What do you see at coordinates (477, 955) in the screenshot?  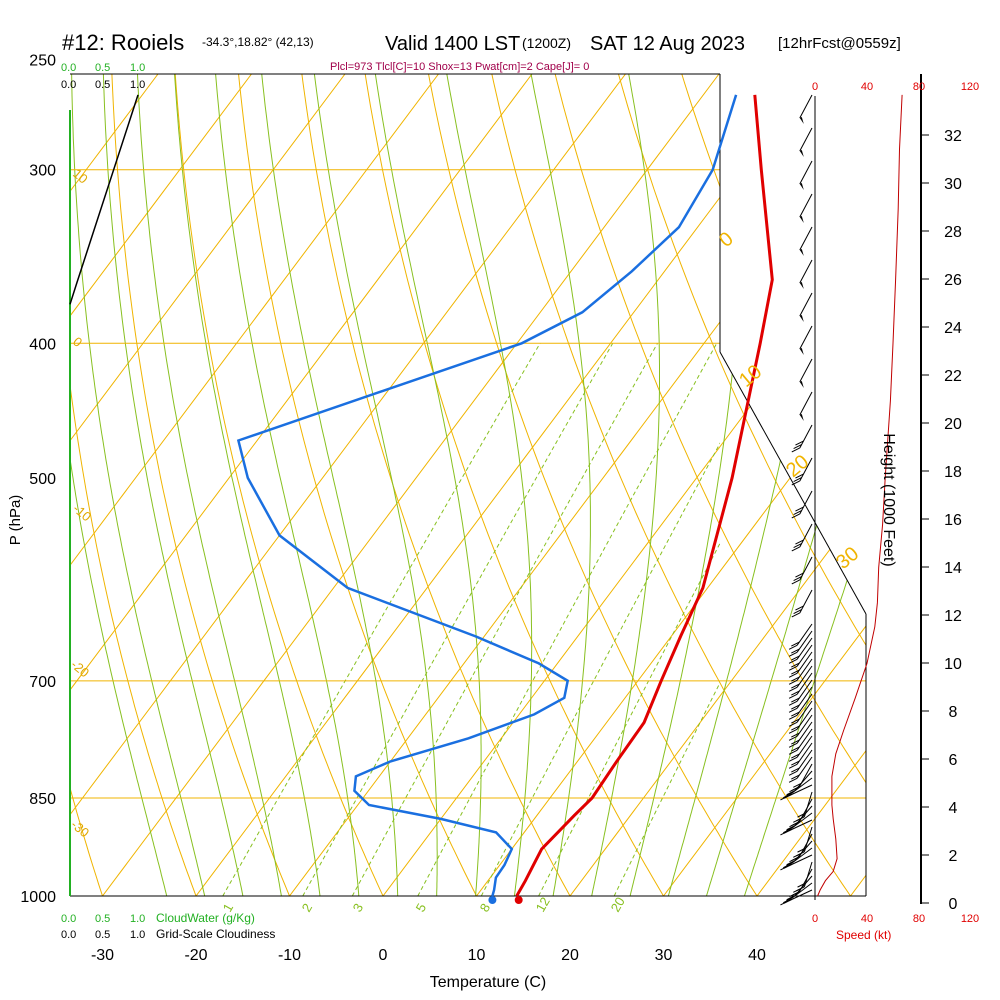 I see `x-tick-label: 10` at bounding box center [477, 955].